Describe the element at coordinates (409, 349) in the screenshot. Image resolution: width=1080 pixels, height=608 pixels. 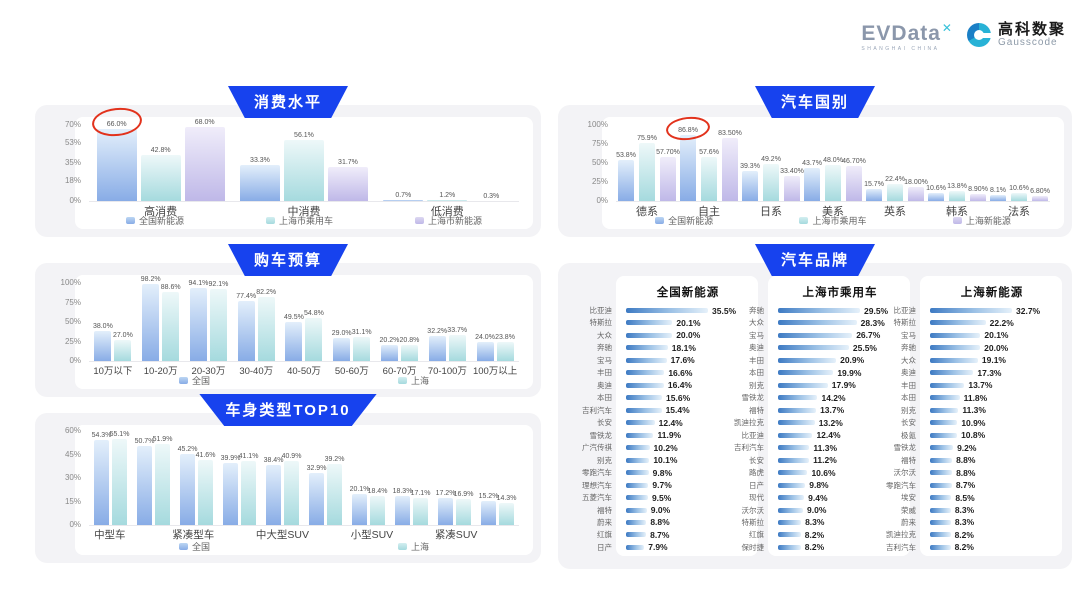
I see `bar-wrapper: 20.8%` at that location.